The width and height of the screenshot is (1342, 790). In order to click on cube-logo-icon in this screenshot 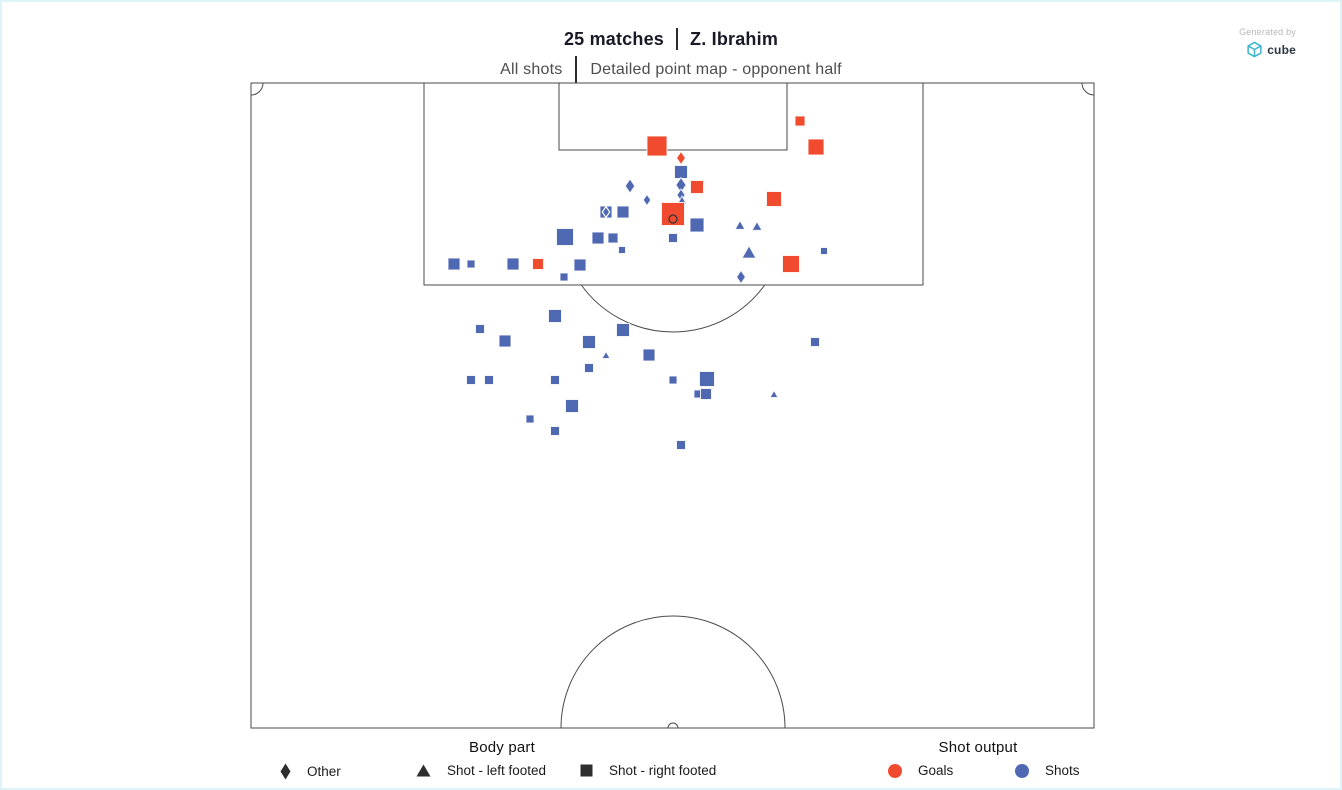, I will do `click(1254, 49)`.